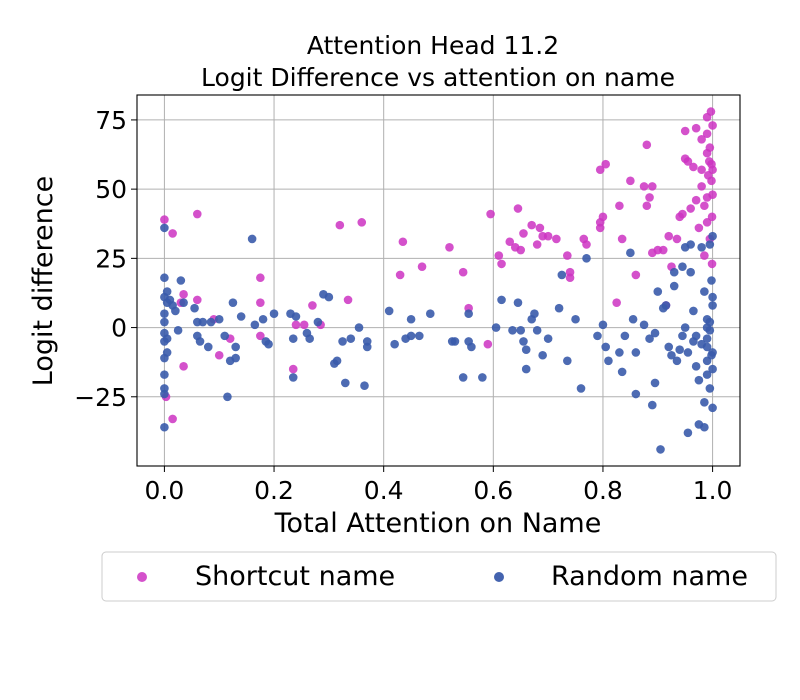 The height and width of the screenshot is (700, 800). What do you see at coordinates (111, 120) in the screenshot?
I see `y-tick-label: 75` at bounding box center [111, 120].